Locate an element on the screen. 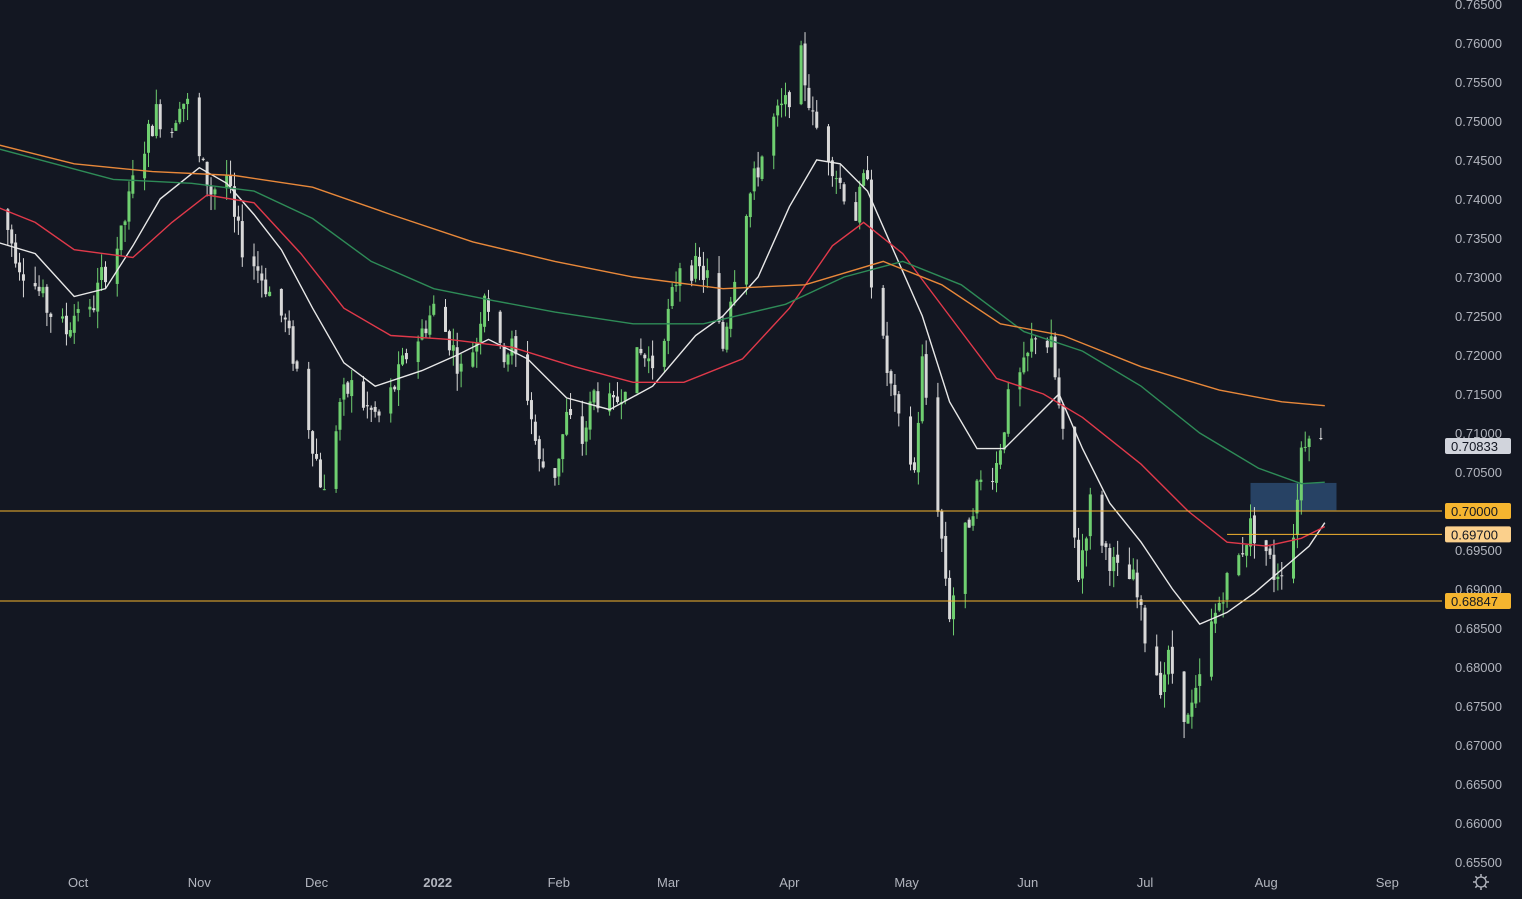  y-tick-label: 0.68000 is located at coordinates (1478, 667).